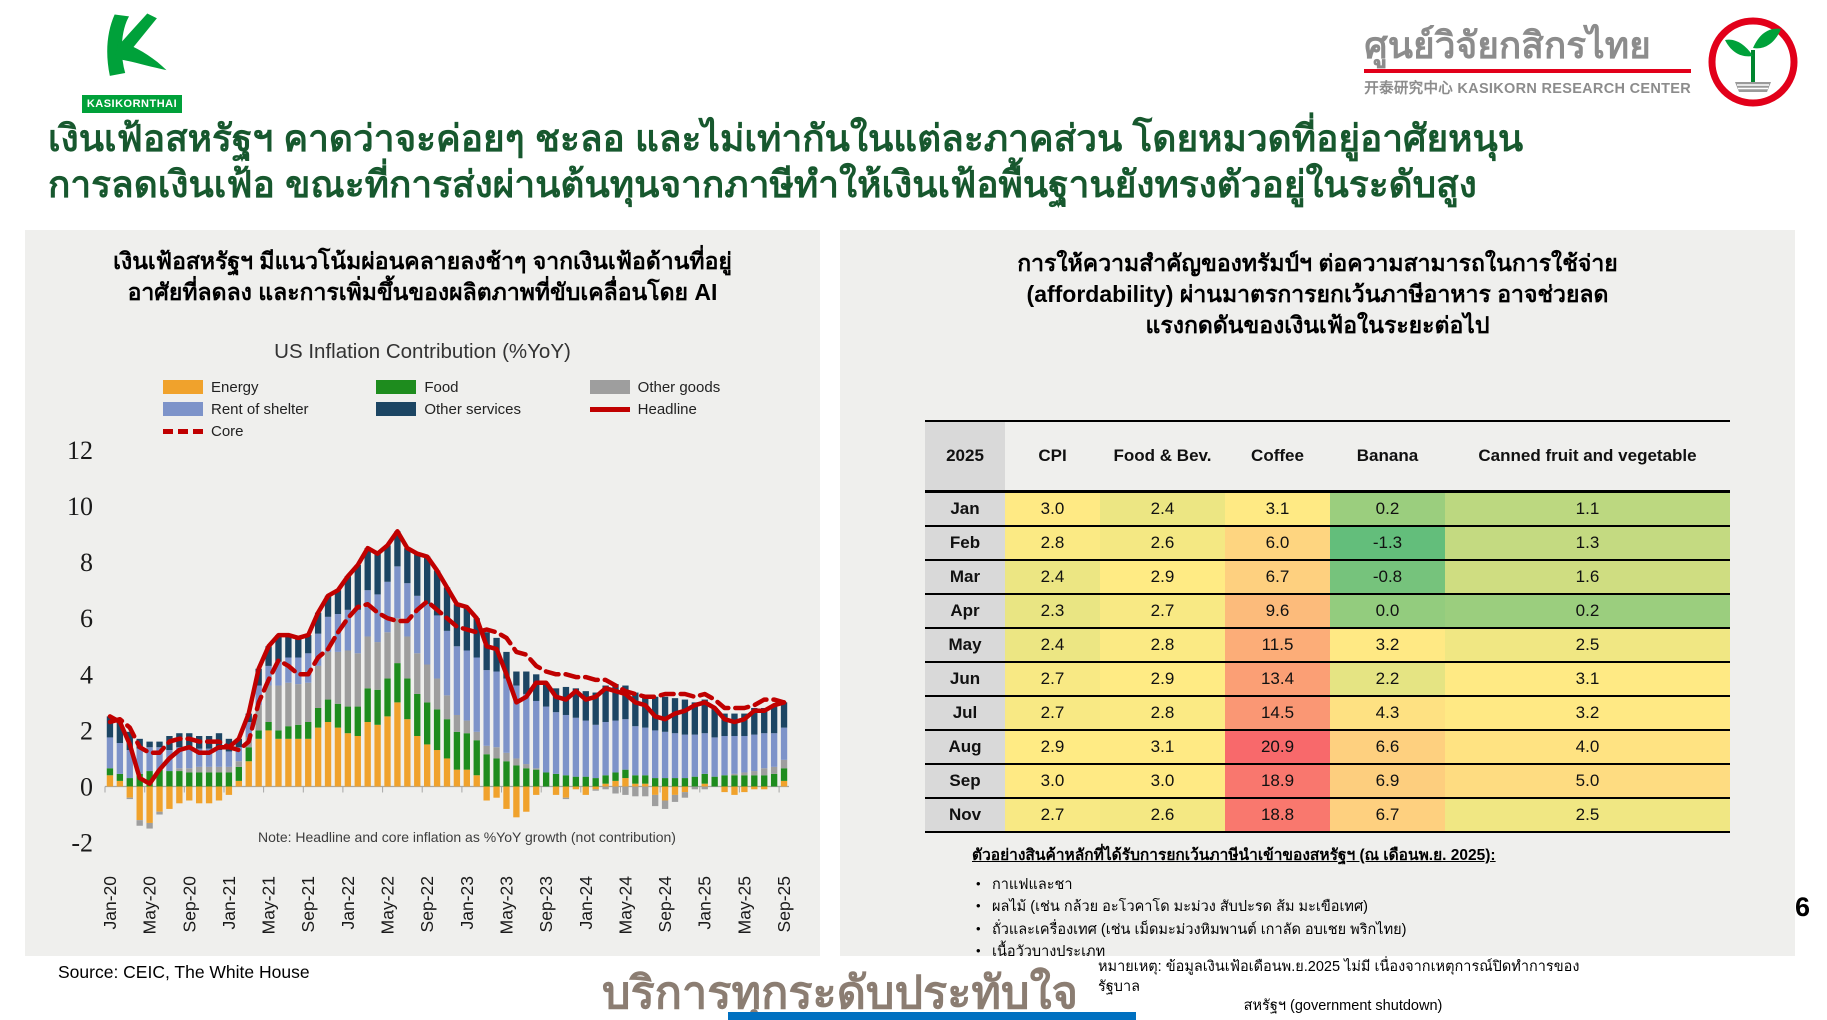 This screenshot has height=1020, width=1827. Describe the element at coordinates (1327, 679) in the screenshot. I see `table-row: Jun 2.7 2.9 13.4 2.2 3.1` at that location.